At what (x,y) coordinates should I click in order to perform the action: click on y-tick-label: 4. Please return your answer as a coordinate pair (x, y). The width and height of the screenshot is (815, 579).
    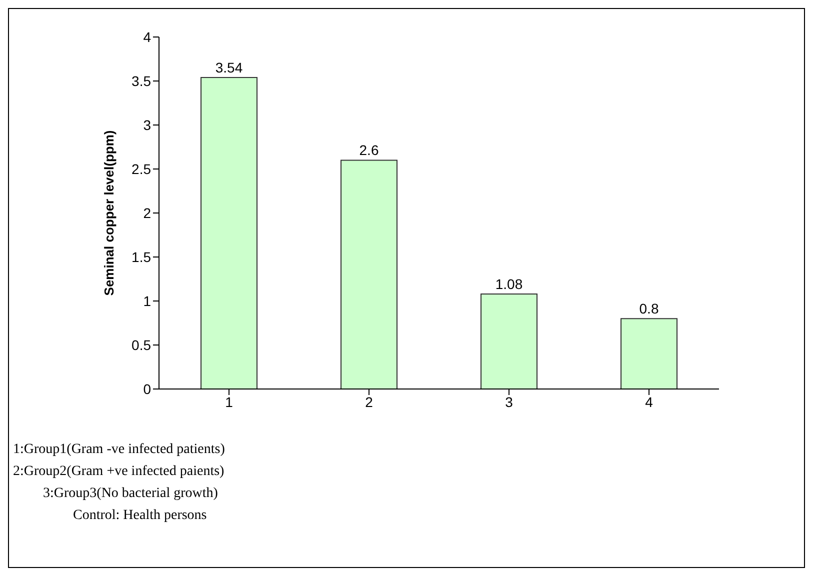
    Looking at the image, I should click on (147, 36).